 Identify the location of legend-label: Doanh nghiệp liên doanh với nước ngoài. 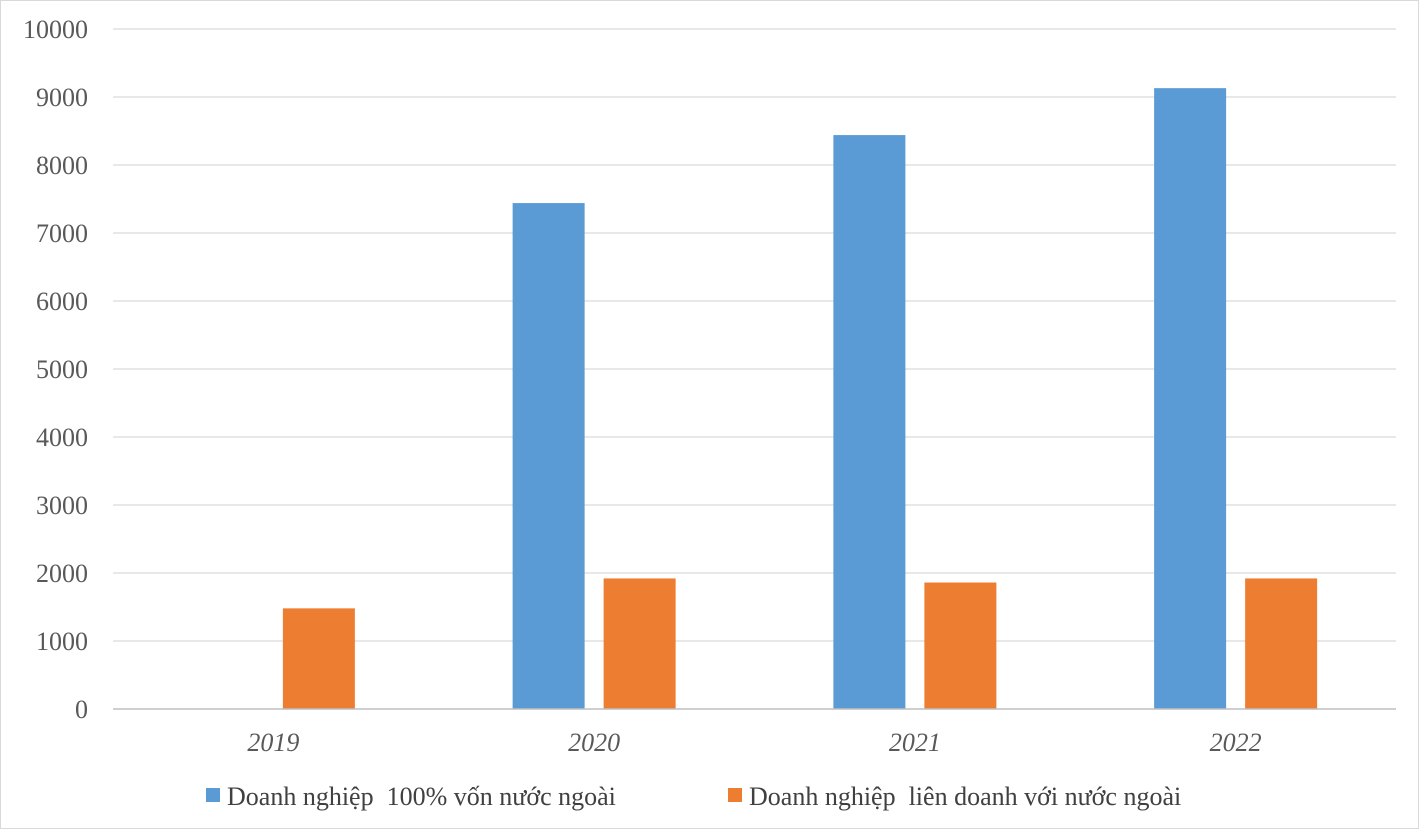
(965, 796).